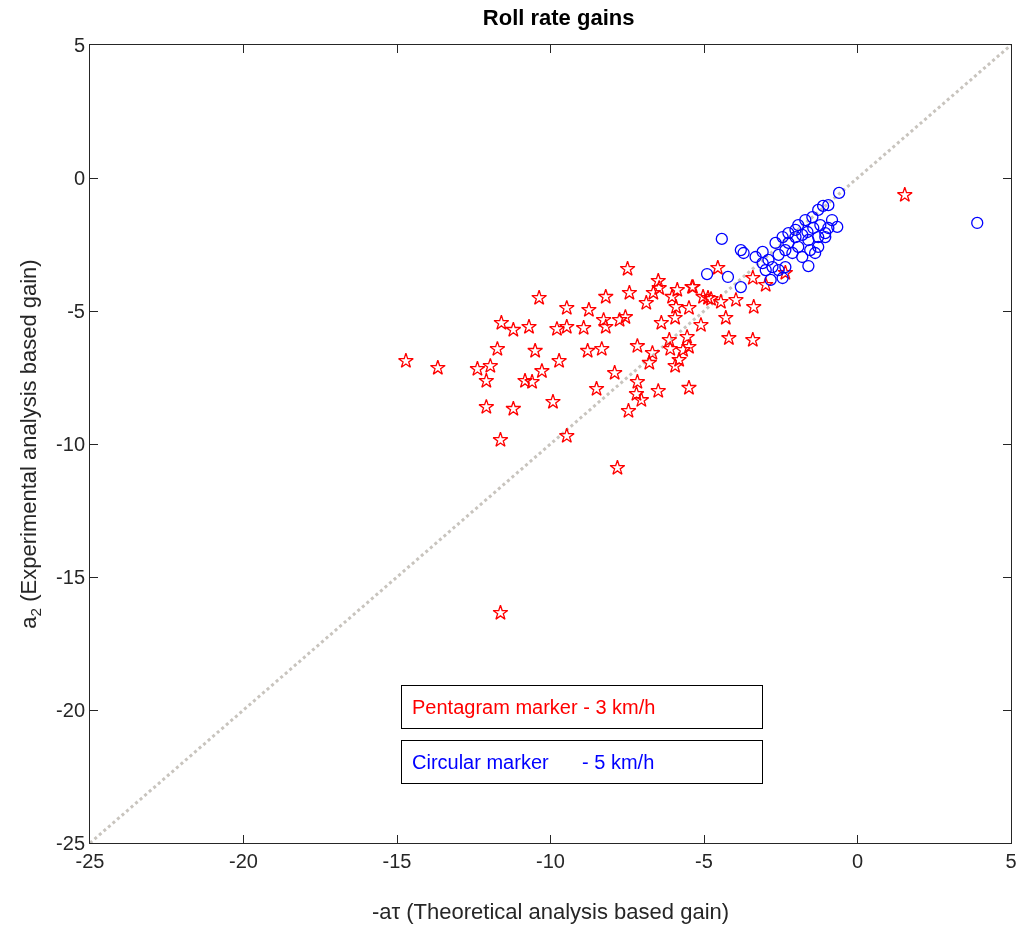  Describe the element at coordinates (550, 861) in the screenshot. I see `x-tick-label: -10` at that location.